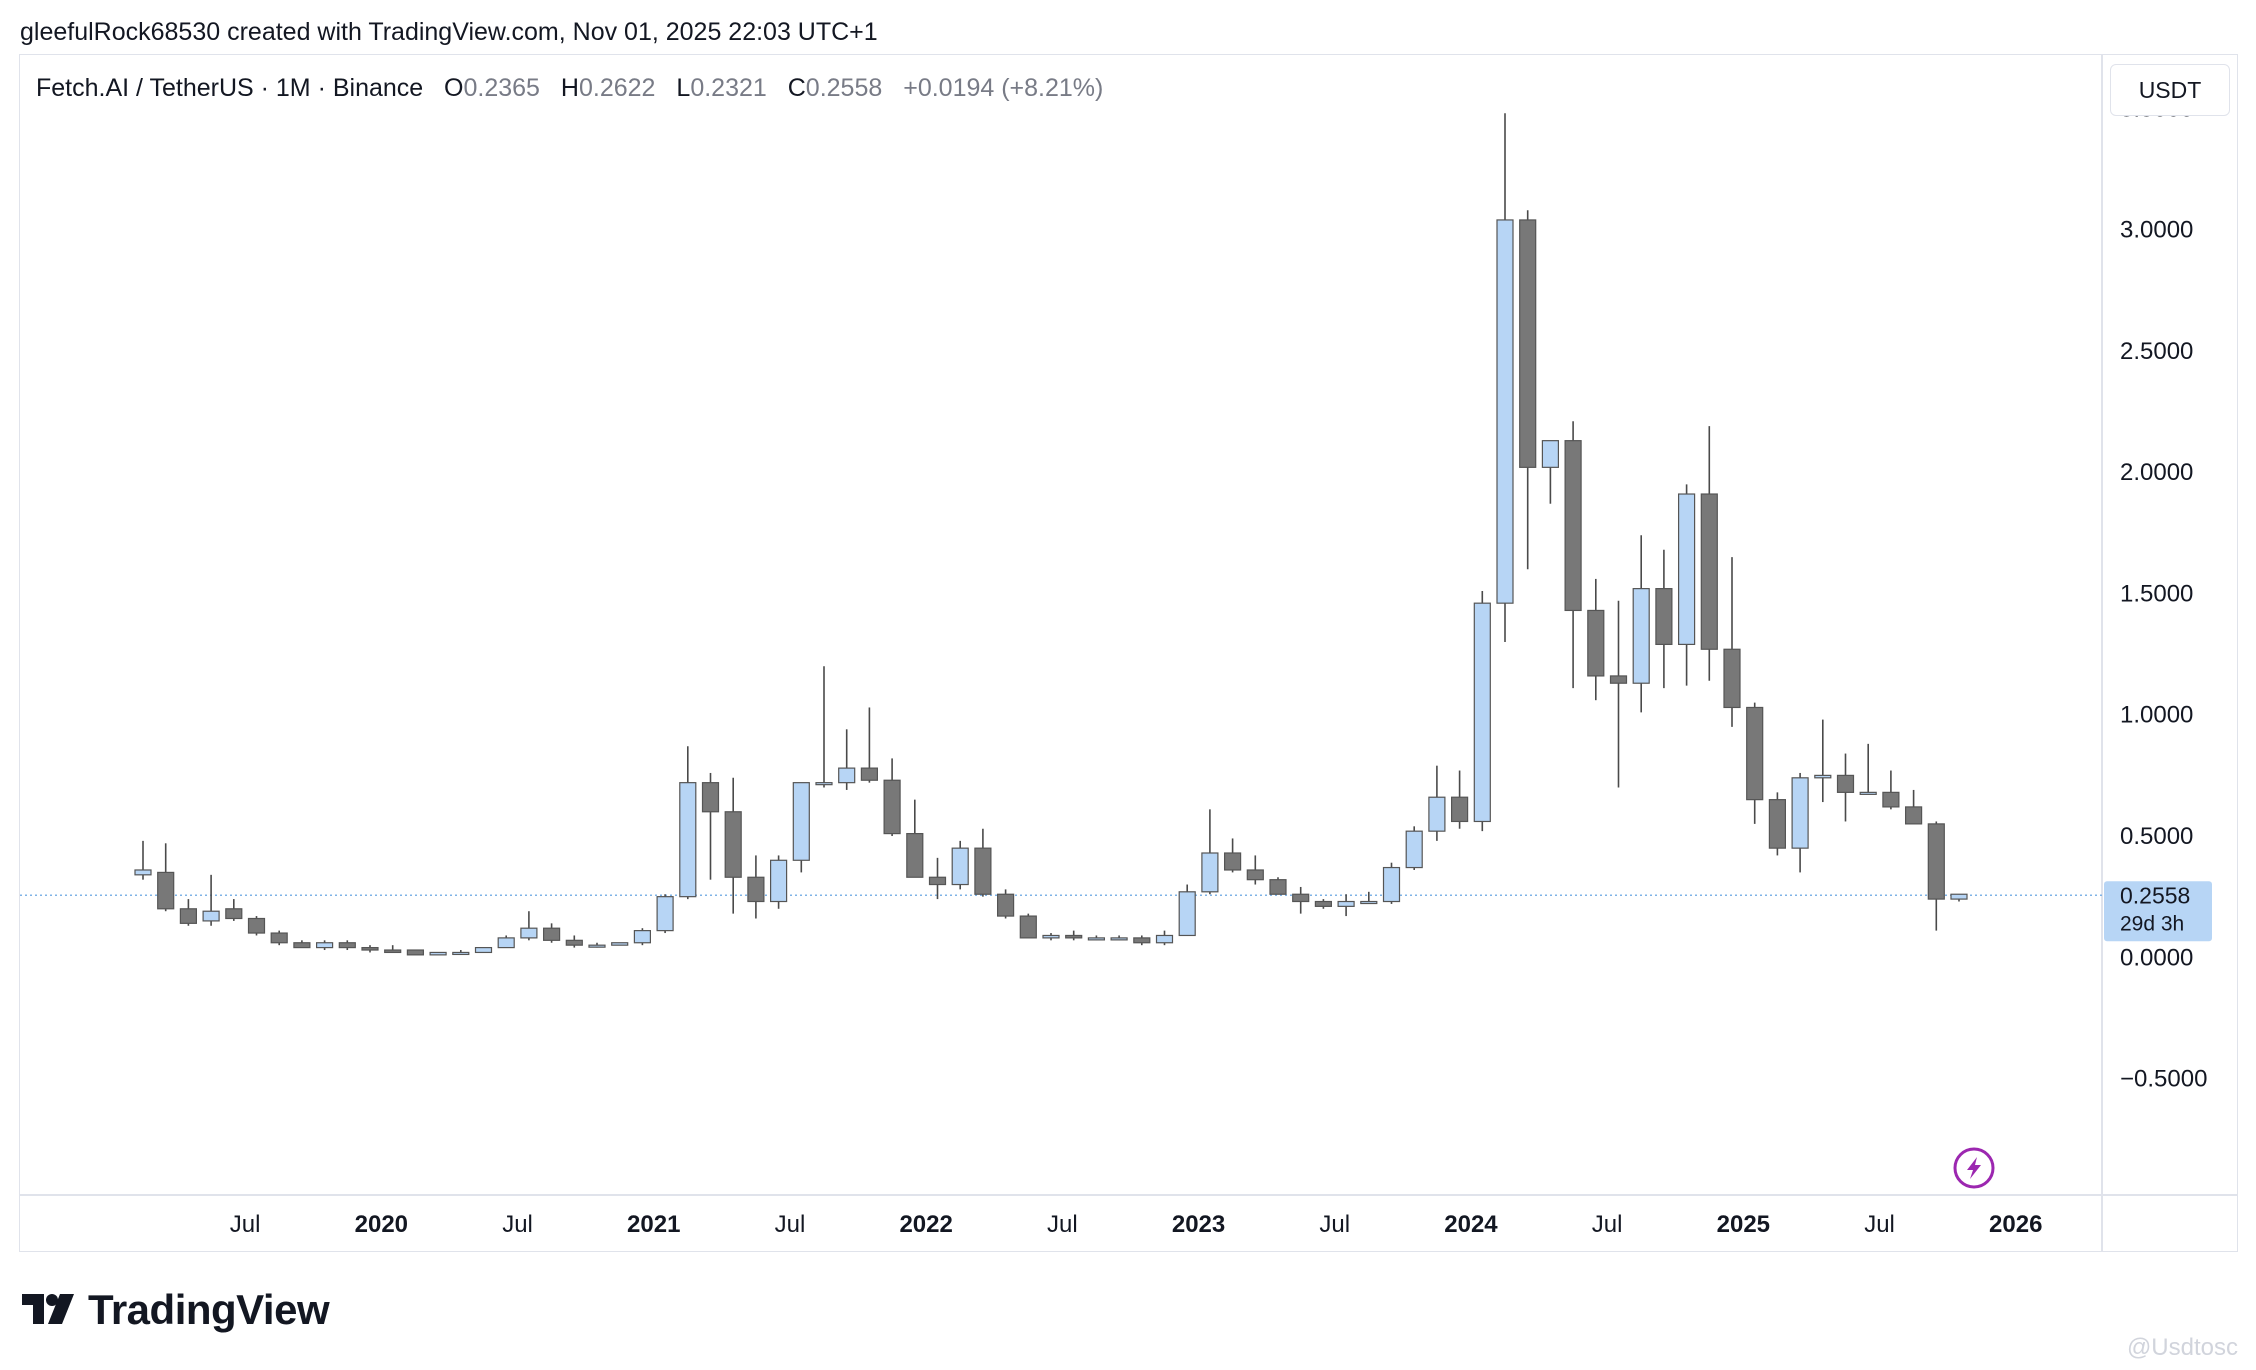  Describe the element at coordinates (2182, 1347) in the screenshot. I see `watermark-text: @Usdtosc` at that location.